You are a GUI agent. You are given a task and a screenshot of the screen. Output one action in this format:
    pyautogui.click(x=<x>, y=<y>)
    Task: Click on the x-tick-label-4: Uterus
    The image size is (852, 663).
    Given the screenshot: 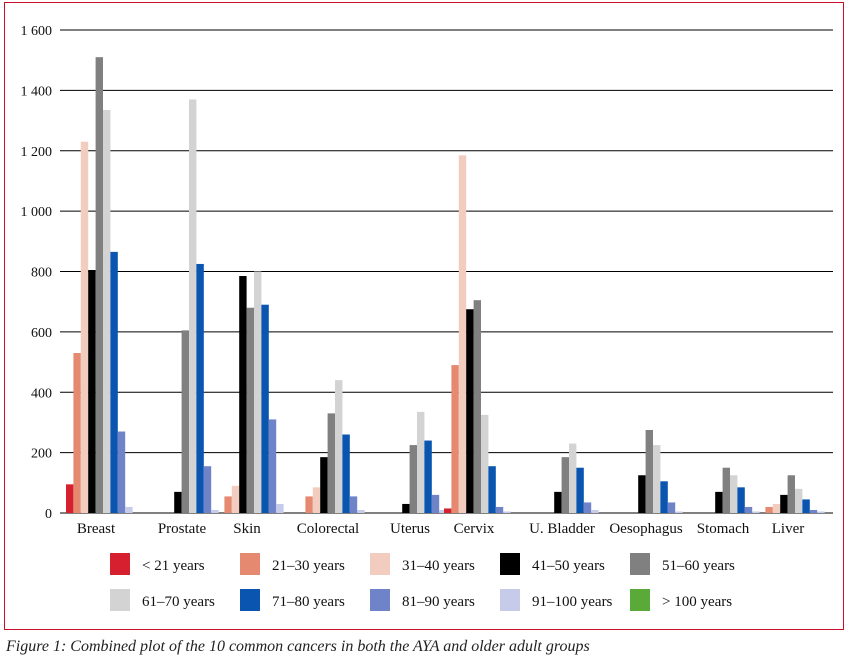 What is the action you would take?
    pyautogui.click(x=410, y=529)
    